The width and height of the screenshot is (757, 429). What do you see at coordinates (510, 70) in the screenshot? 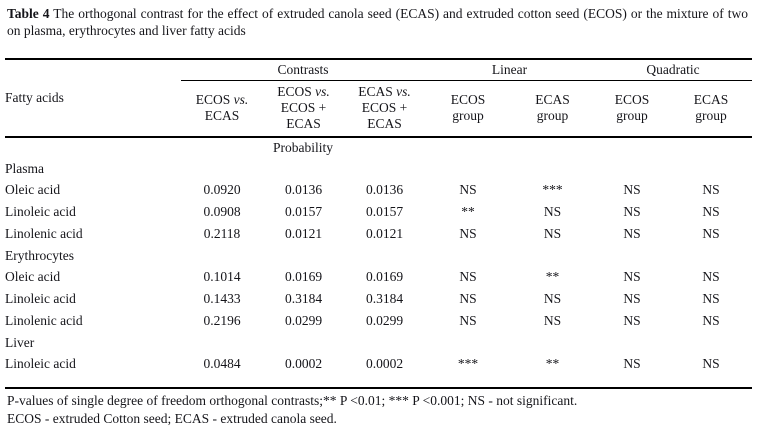
I see `group-linear: Linear` at bounding box center [510, 70].